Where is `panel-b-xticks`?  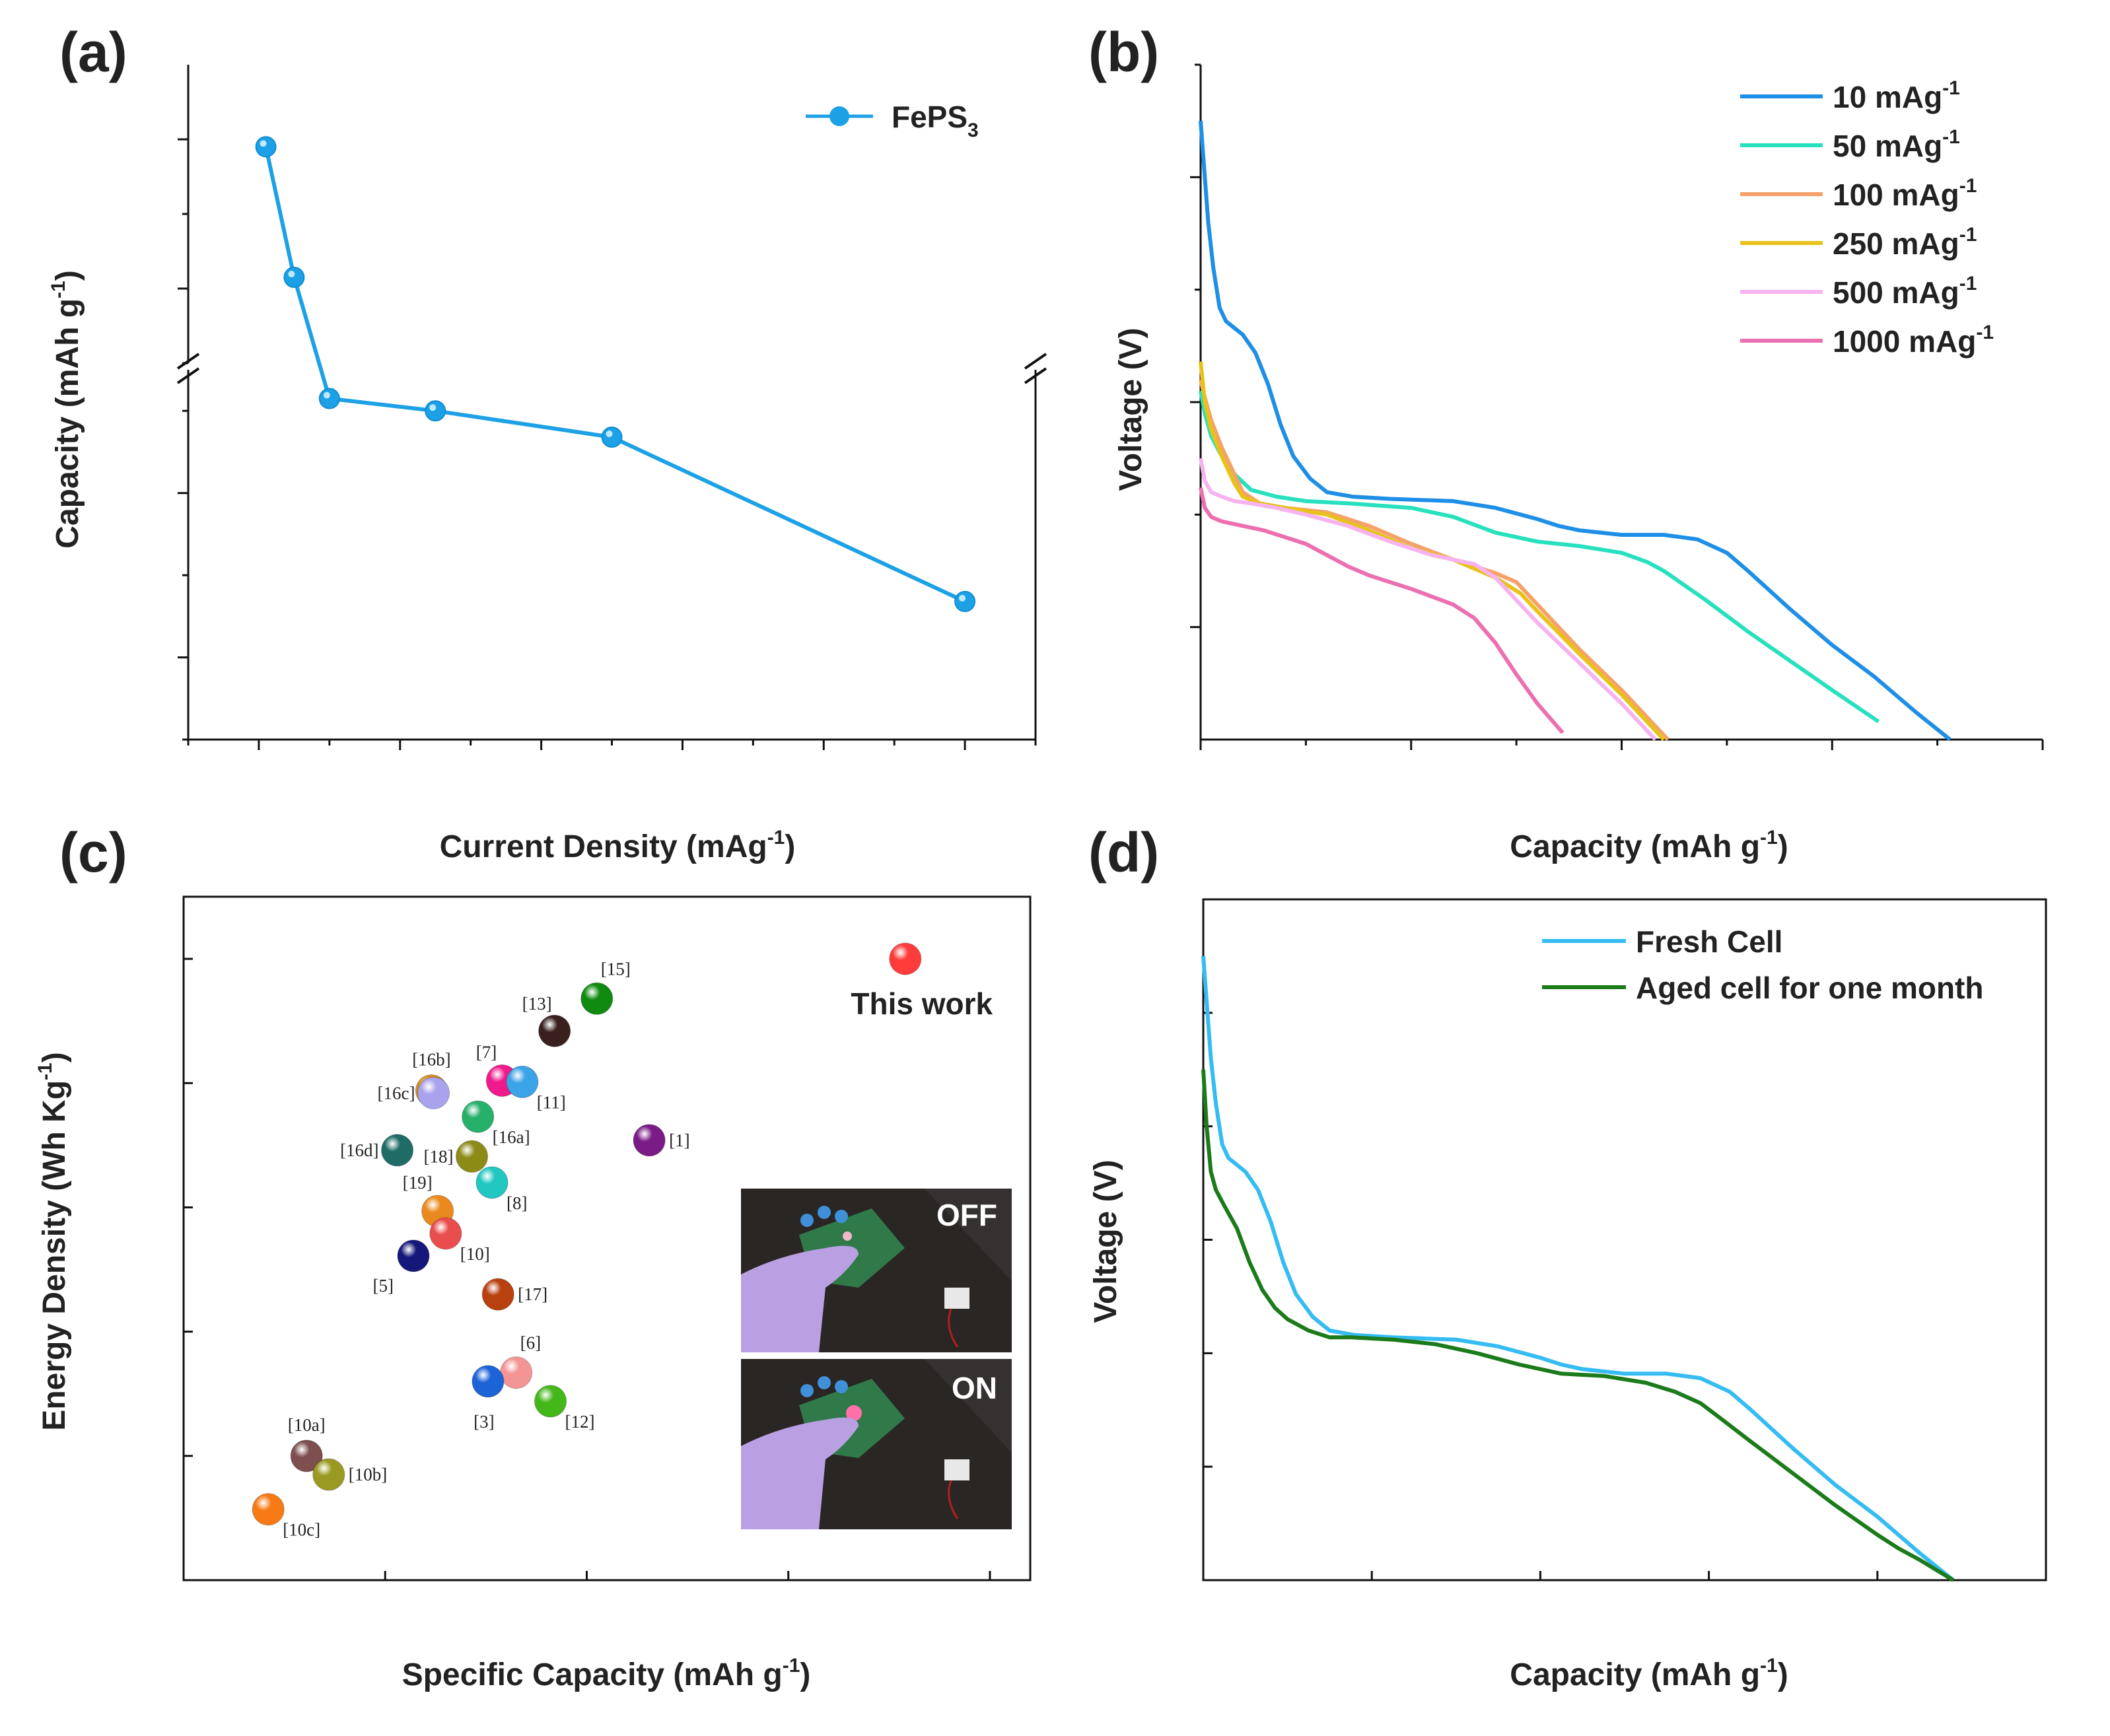
panel-b-xticks is located at coordinates (1621, 745).